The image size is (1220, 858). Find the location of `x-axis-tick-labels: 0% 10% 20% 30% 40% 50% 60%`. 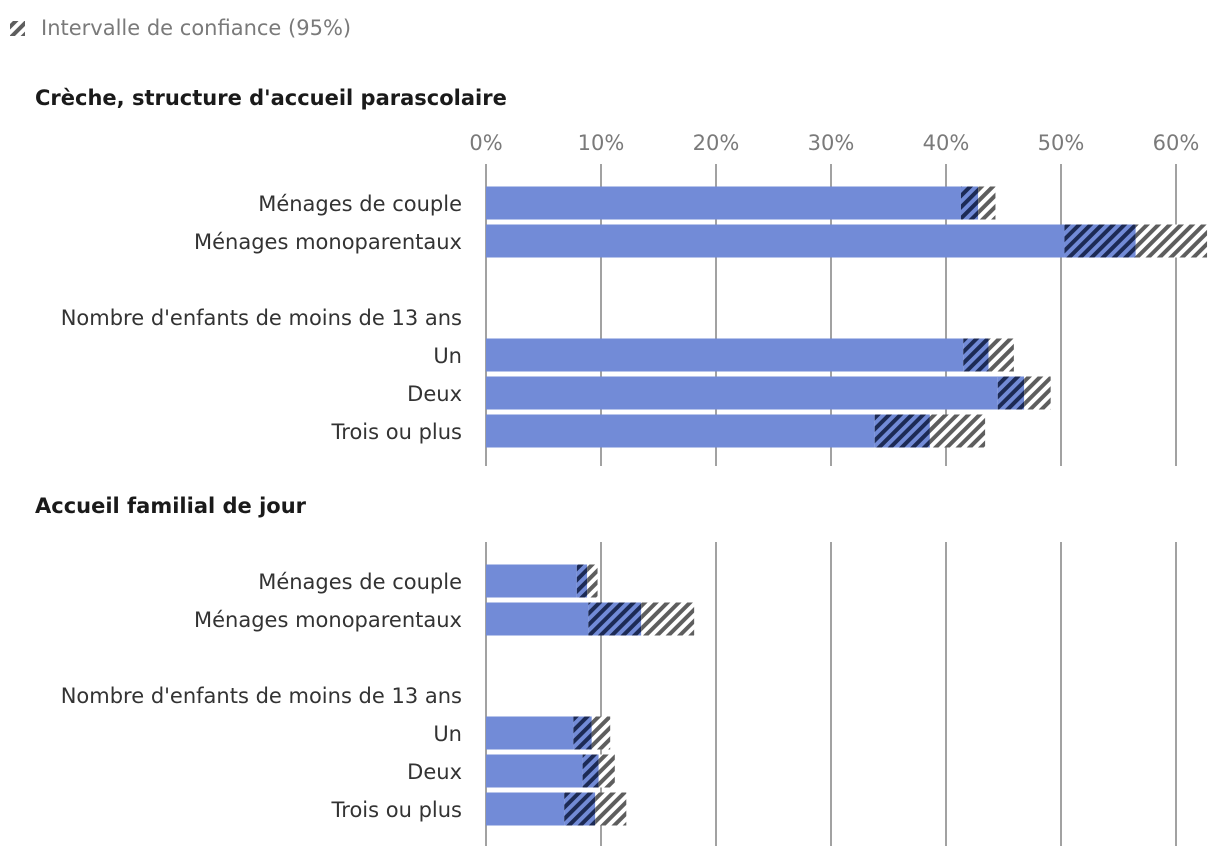

x-axis-tick-labels: 0% 10% 20% 30% 40% 50% 60% is located at coordinates (834, 143).